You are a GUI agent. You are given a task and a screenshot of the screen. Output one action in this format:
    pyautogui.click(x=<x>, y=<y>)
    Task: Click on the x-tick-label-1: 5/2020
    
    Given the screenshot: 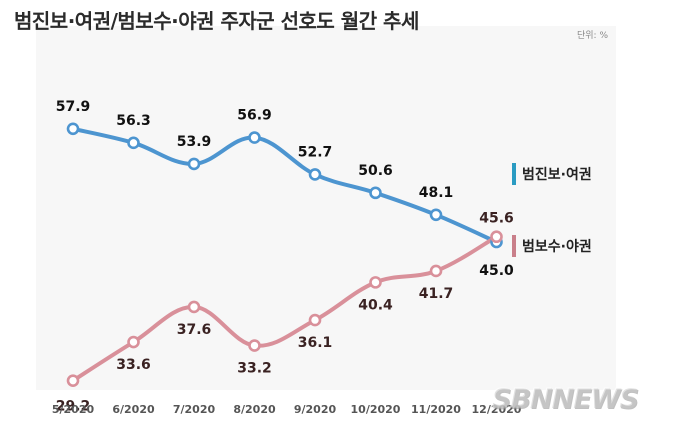 What is the action you would take?
    pyautogui.click(x=73, y=409)
    